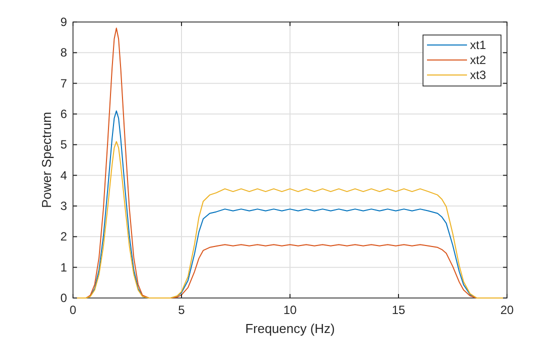 This screenshot has width=560, height=337. Describe the element at coordinates (182, 310) in the screenshot. I see `x-tick-label: 5` at that location.